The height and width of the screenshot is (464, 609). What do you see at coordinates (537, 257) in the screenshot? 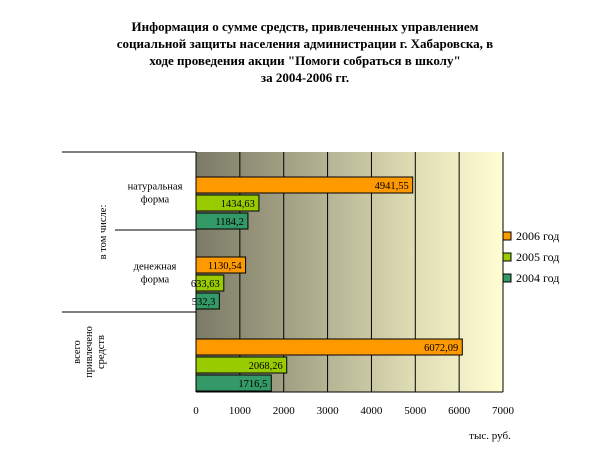
I see `legend-label: 2005 год` at bounding box center [537, 257].